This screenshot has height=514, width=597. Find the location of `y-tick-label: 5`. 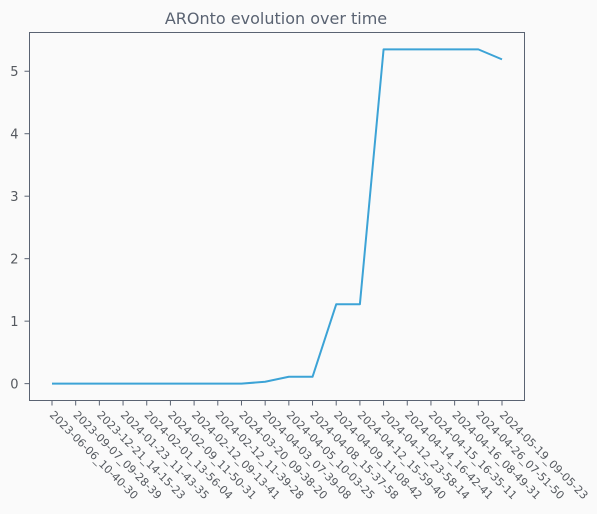

y-tick-label: 5 is located at coordinates (14, 72).